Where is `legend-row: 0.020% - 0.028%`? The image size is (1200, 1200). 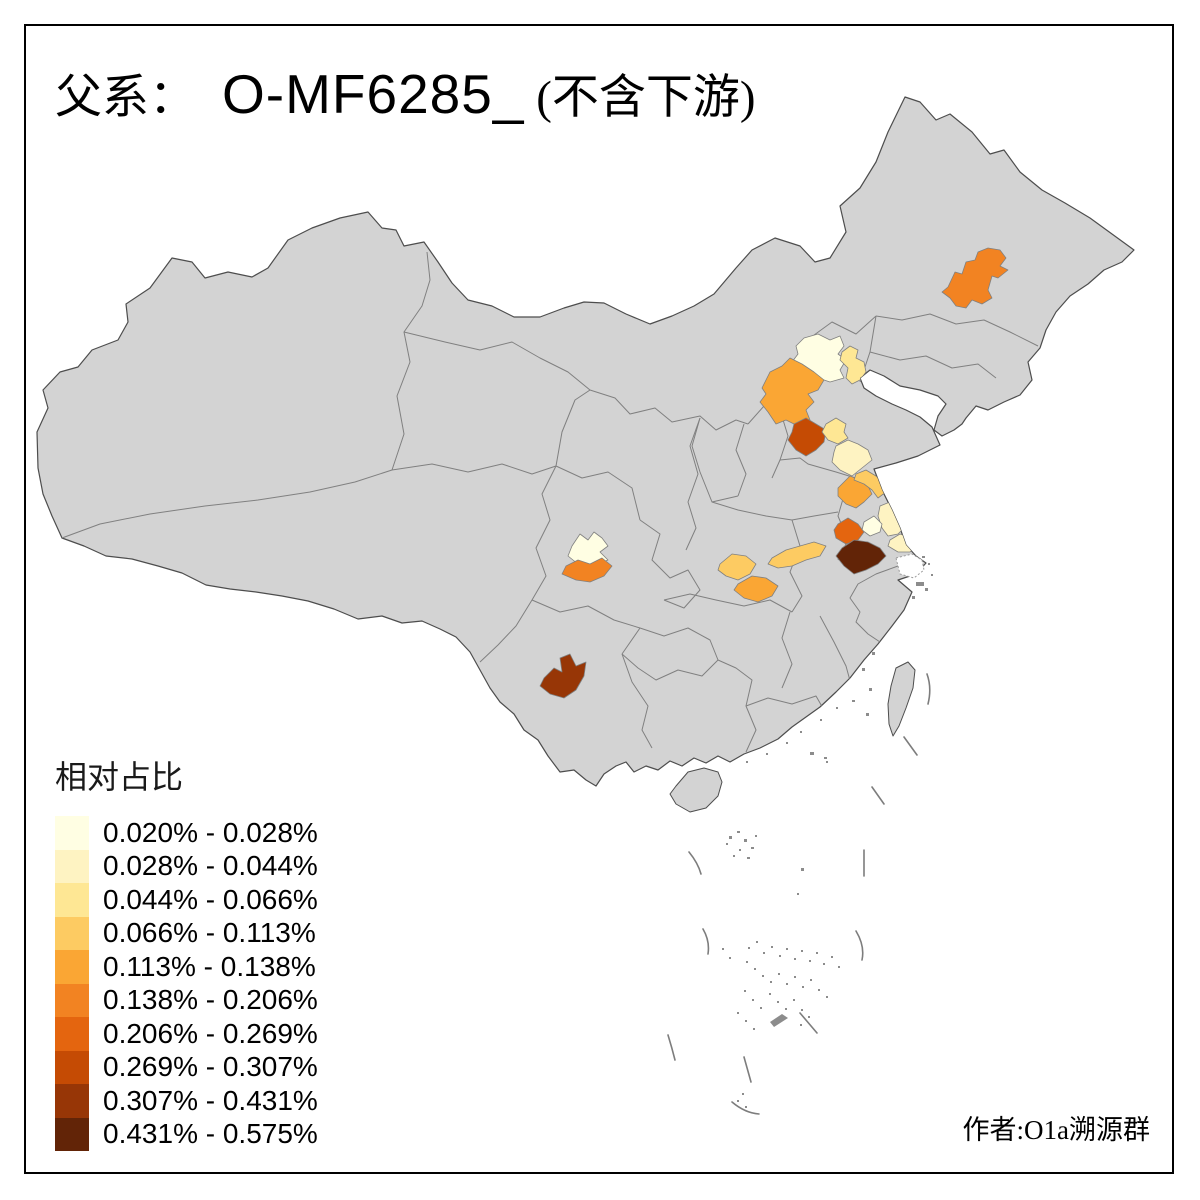
legend-row: 0.020% - 0.028% is located at coordinates (186, 833).